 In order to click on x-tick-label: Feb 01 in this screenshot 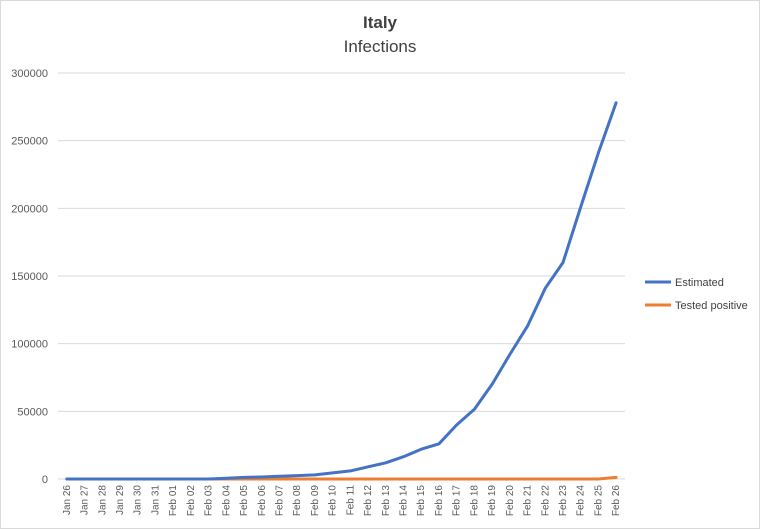, I will do `click(173, 501)`.